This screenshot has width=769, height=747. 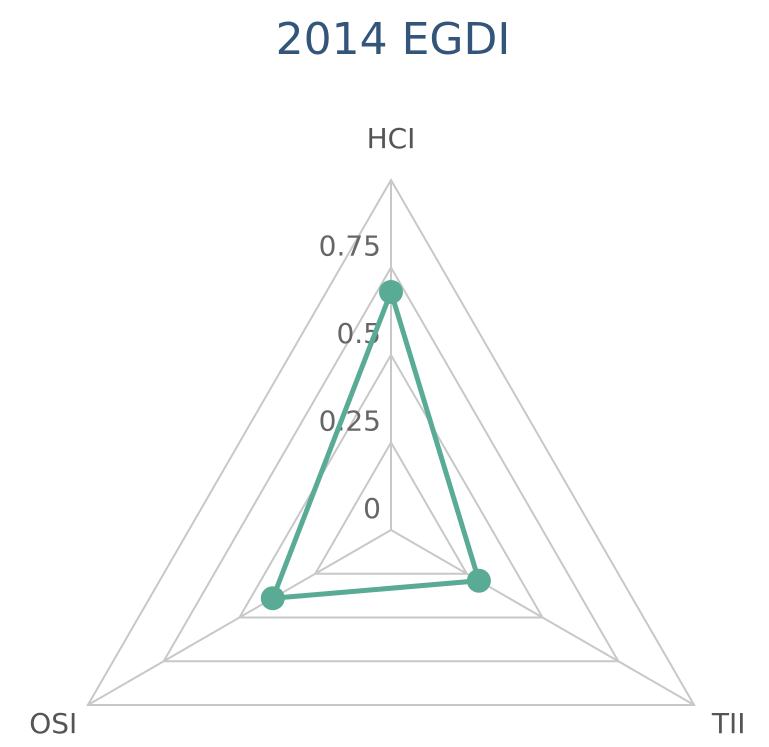 What do you see at coordinates (391, 138) in the screenshot?
I see `category-label: HCI` at bounding box center [391, 138].